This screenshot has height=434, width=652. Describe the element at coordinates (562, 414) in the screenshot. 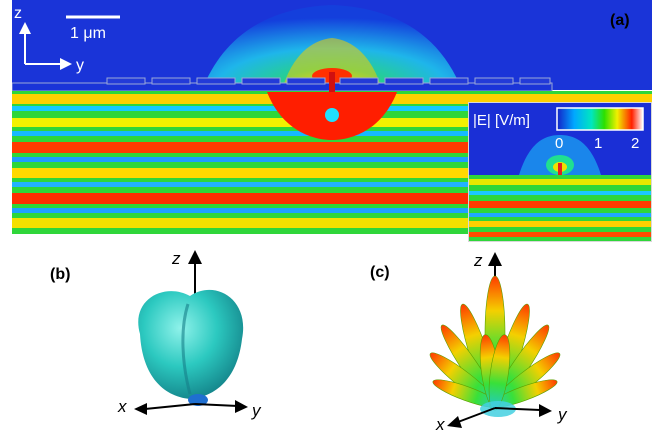

I see `axis-y-label-c: y` at that location.